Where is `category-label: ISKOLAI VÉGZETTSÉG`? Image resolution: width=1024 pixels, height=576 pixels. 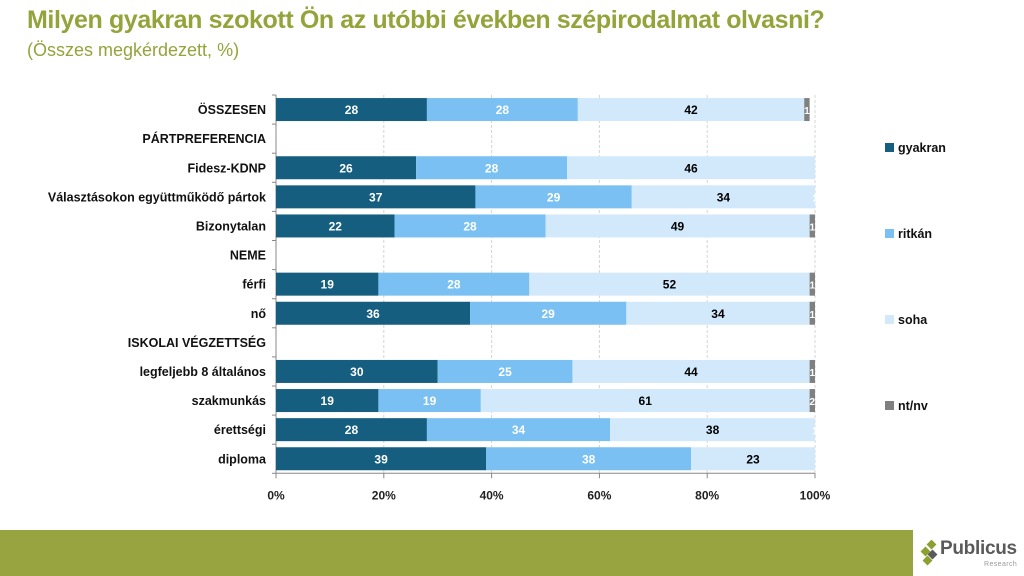
category-label: ISKOLAI VÉGZETTSÉG is located at coordinates (197, 342).